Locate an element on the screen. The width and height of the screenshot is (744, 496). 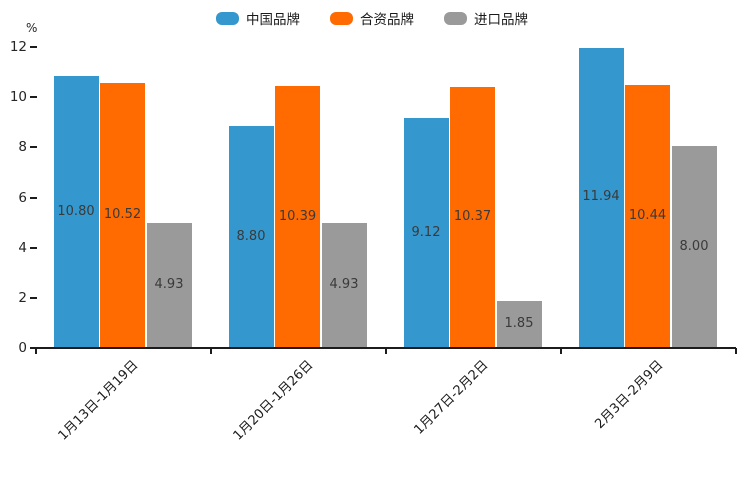
legend-swatch-joint-venture-brands-icon is located at coordinates (341, 18).